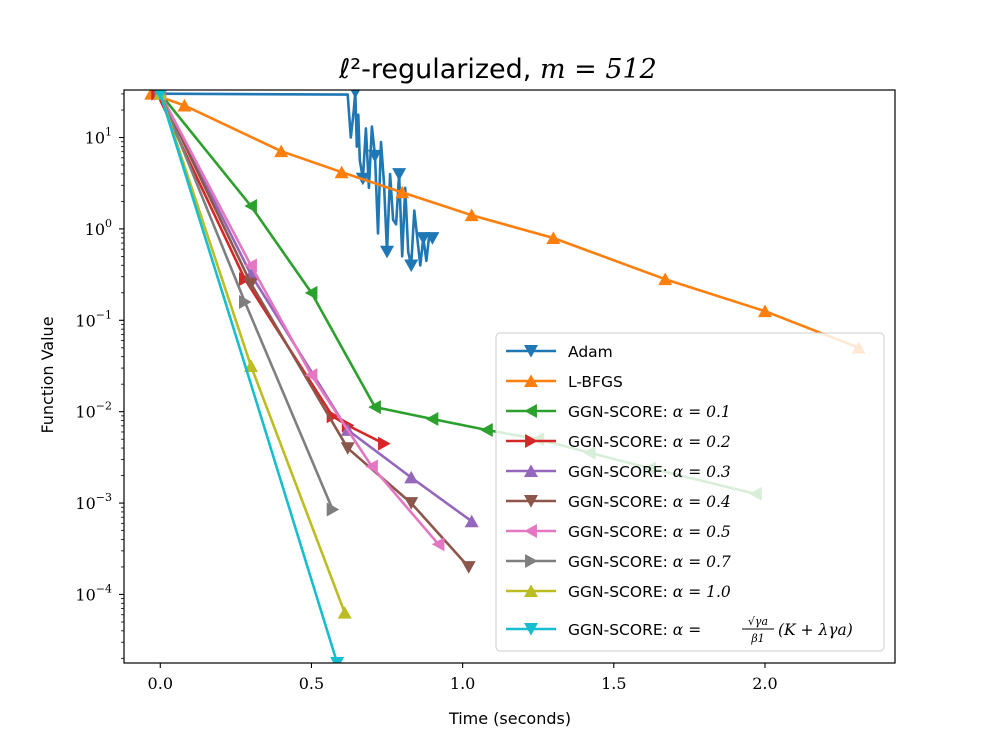  What do you see at coordinates (618, 472) in the screenshot?
I see `legend-entry: GGN-SCORE: α = 0.3` at bounding box center [618, 472].